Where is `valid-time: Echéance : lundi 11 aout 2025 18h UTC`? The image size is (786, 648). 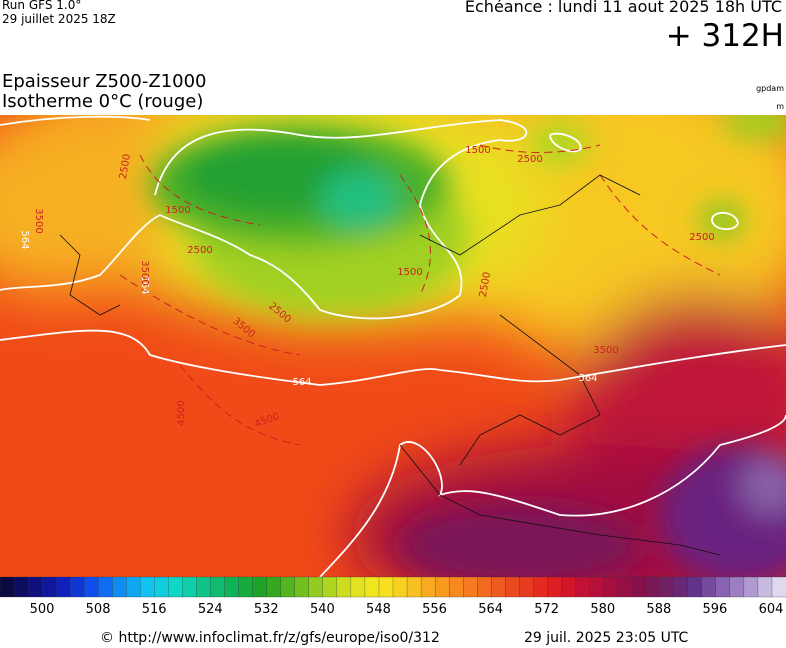
valid-time: Echéance : lundi 11 aout 2025 18h UTC is located at coordinates (623, 8).